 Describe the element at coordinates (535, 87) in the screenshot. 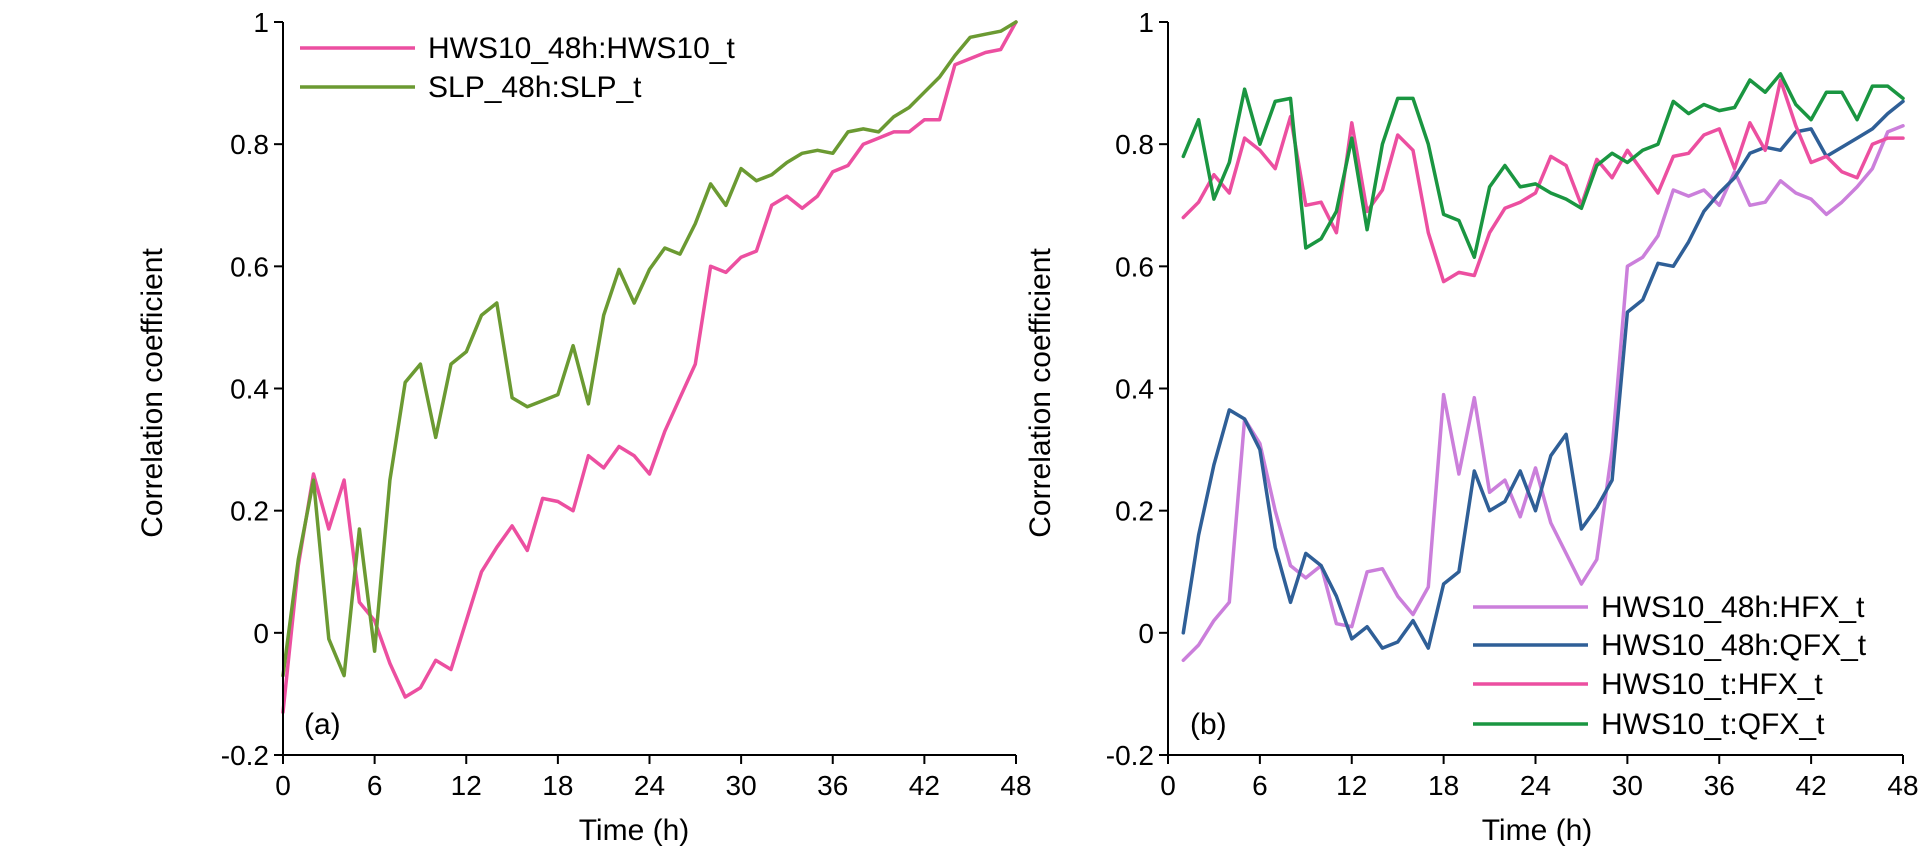

I see `legend-label-slp-48h-slp-t: SLP_48h:SLP_t` at that location.